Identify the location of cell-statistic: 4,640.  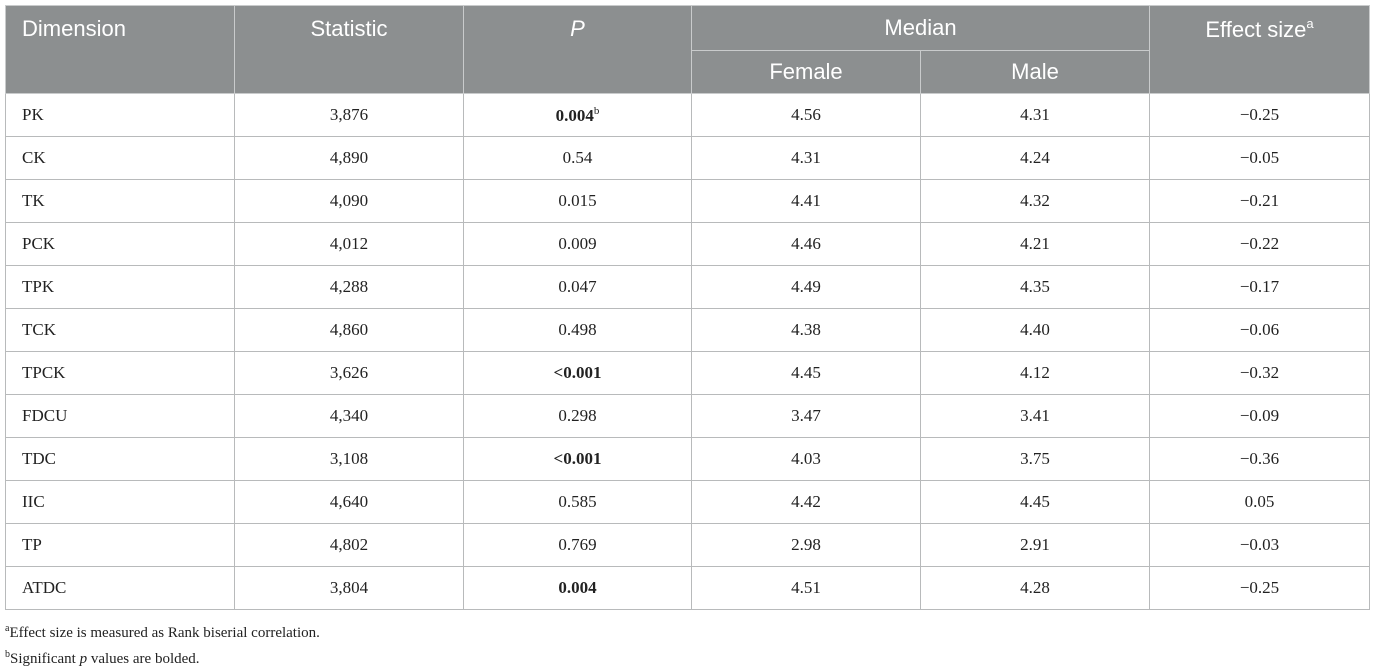
(349, 502).